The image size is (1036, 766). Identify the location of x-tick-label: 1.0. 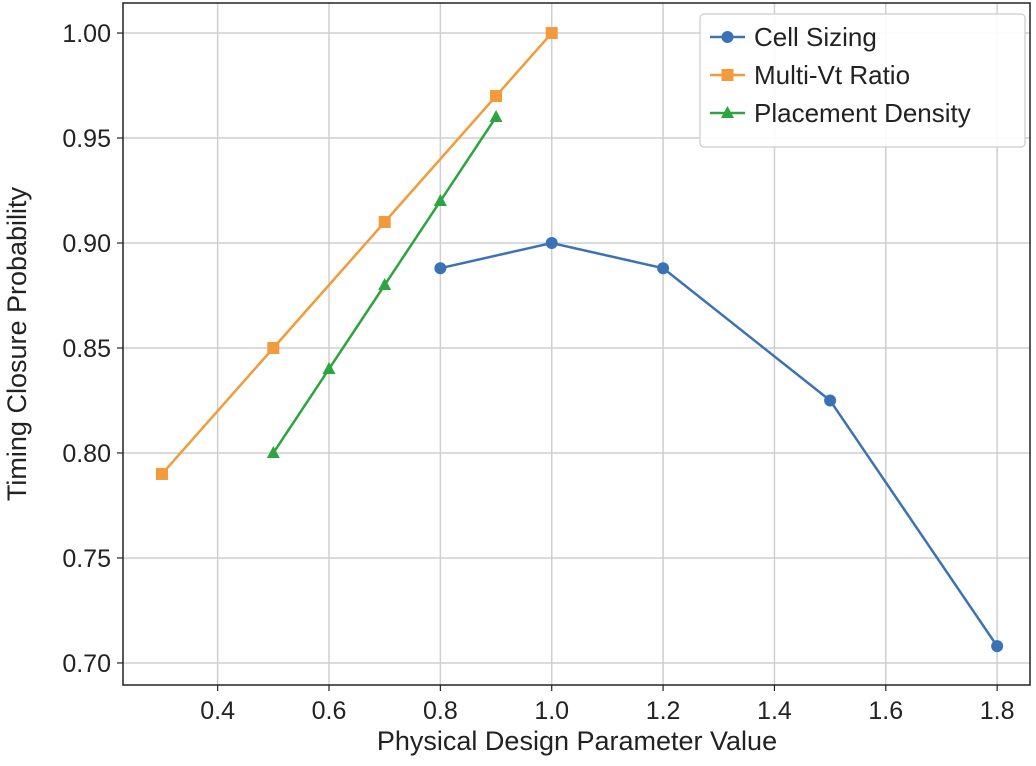
(551, 711).